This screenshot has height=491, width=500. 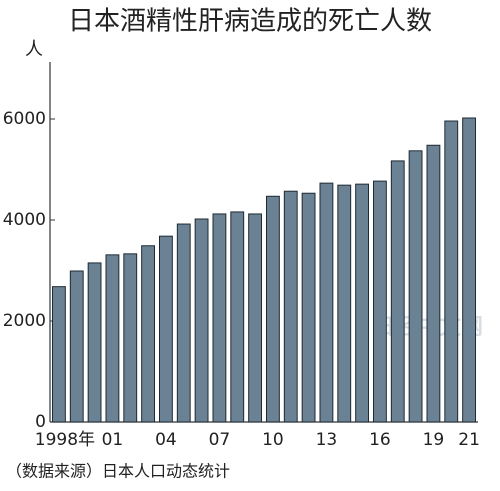 What do you see at coordinates (166, 440) in the screenshot?
I see `x-tick-label: 04` at bounding box center [166, 440].